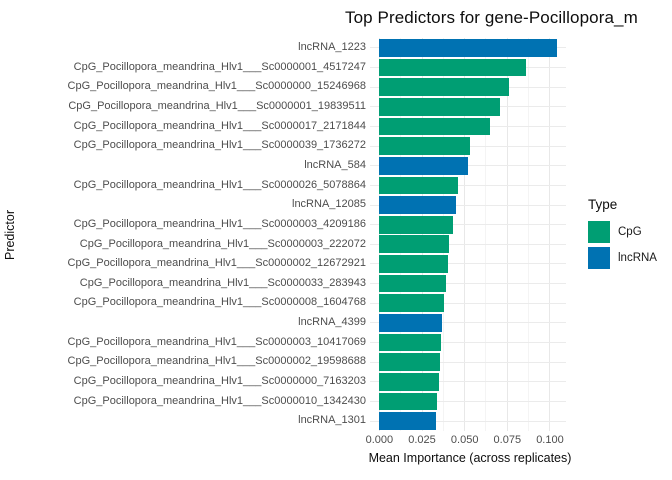 Image resolution: width=672 pixels, height=480 pixels. What do you see at coordinates (332, 420) in the screenshot?
I see `y-axis-label: lncRNA_1301` at bounding box center [332, 420].